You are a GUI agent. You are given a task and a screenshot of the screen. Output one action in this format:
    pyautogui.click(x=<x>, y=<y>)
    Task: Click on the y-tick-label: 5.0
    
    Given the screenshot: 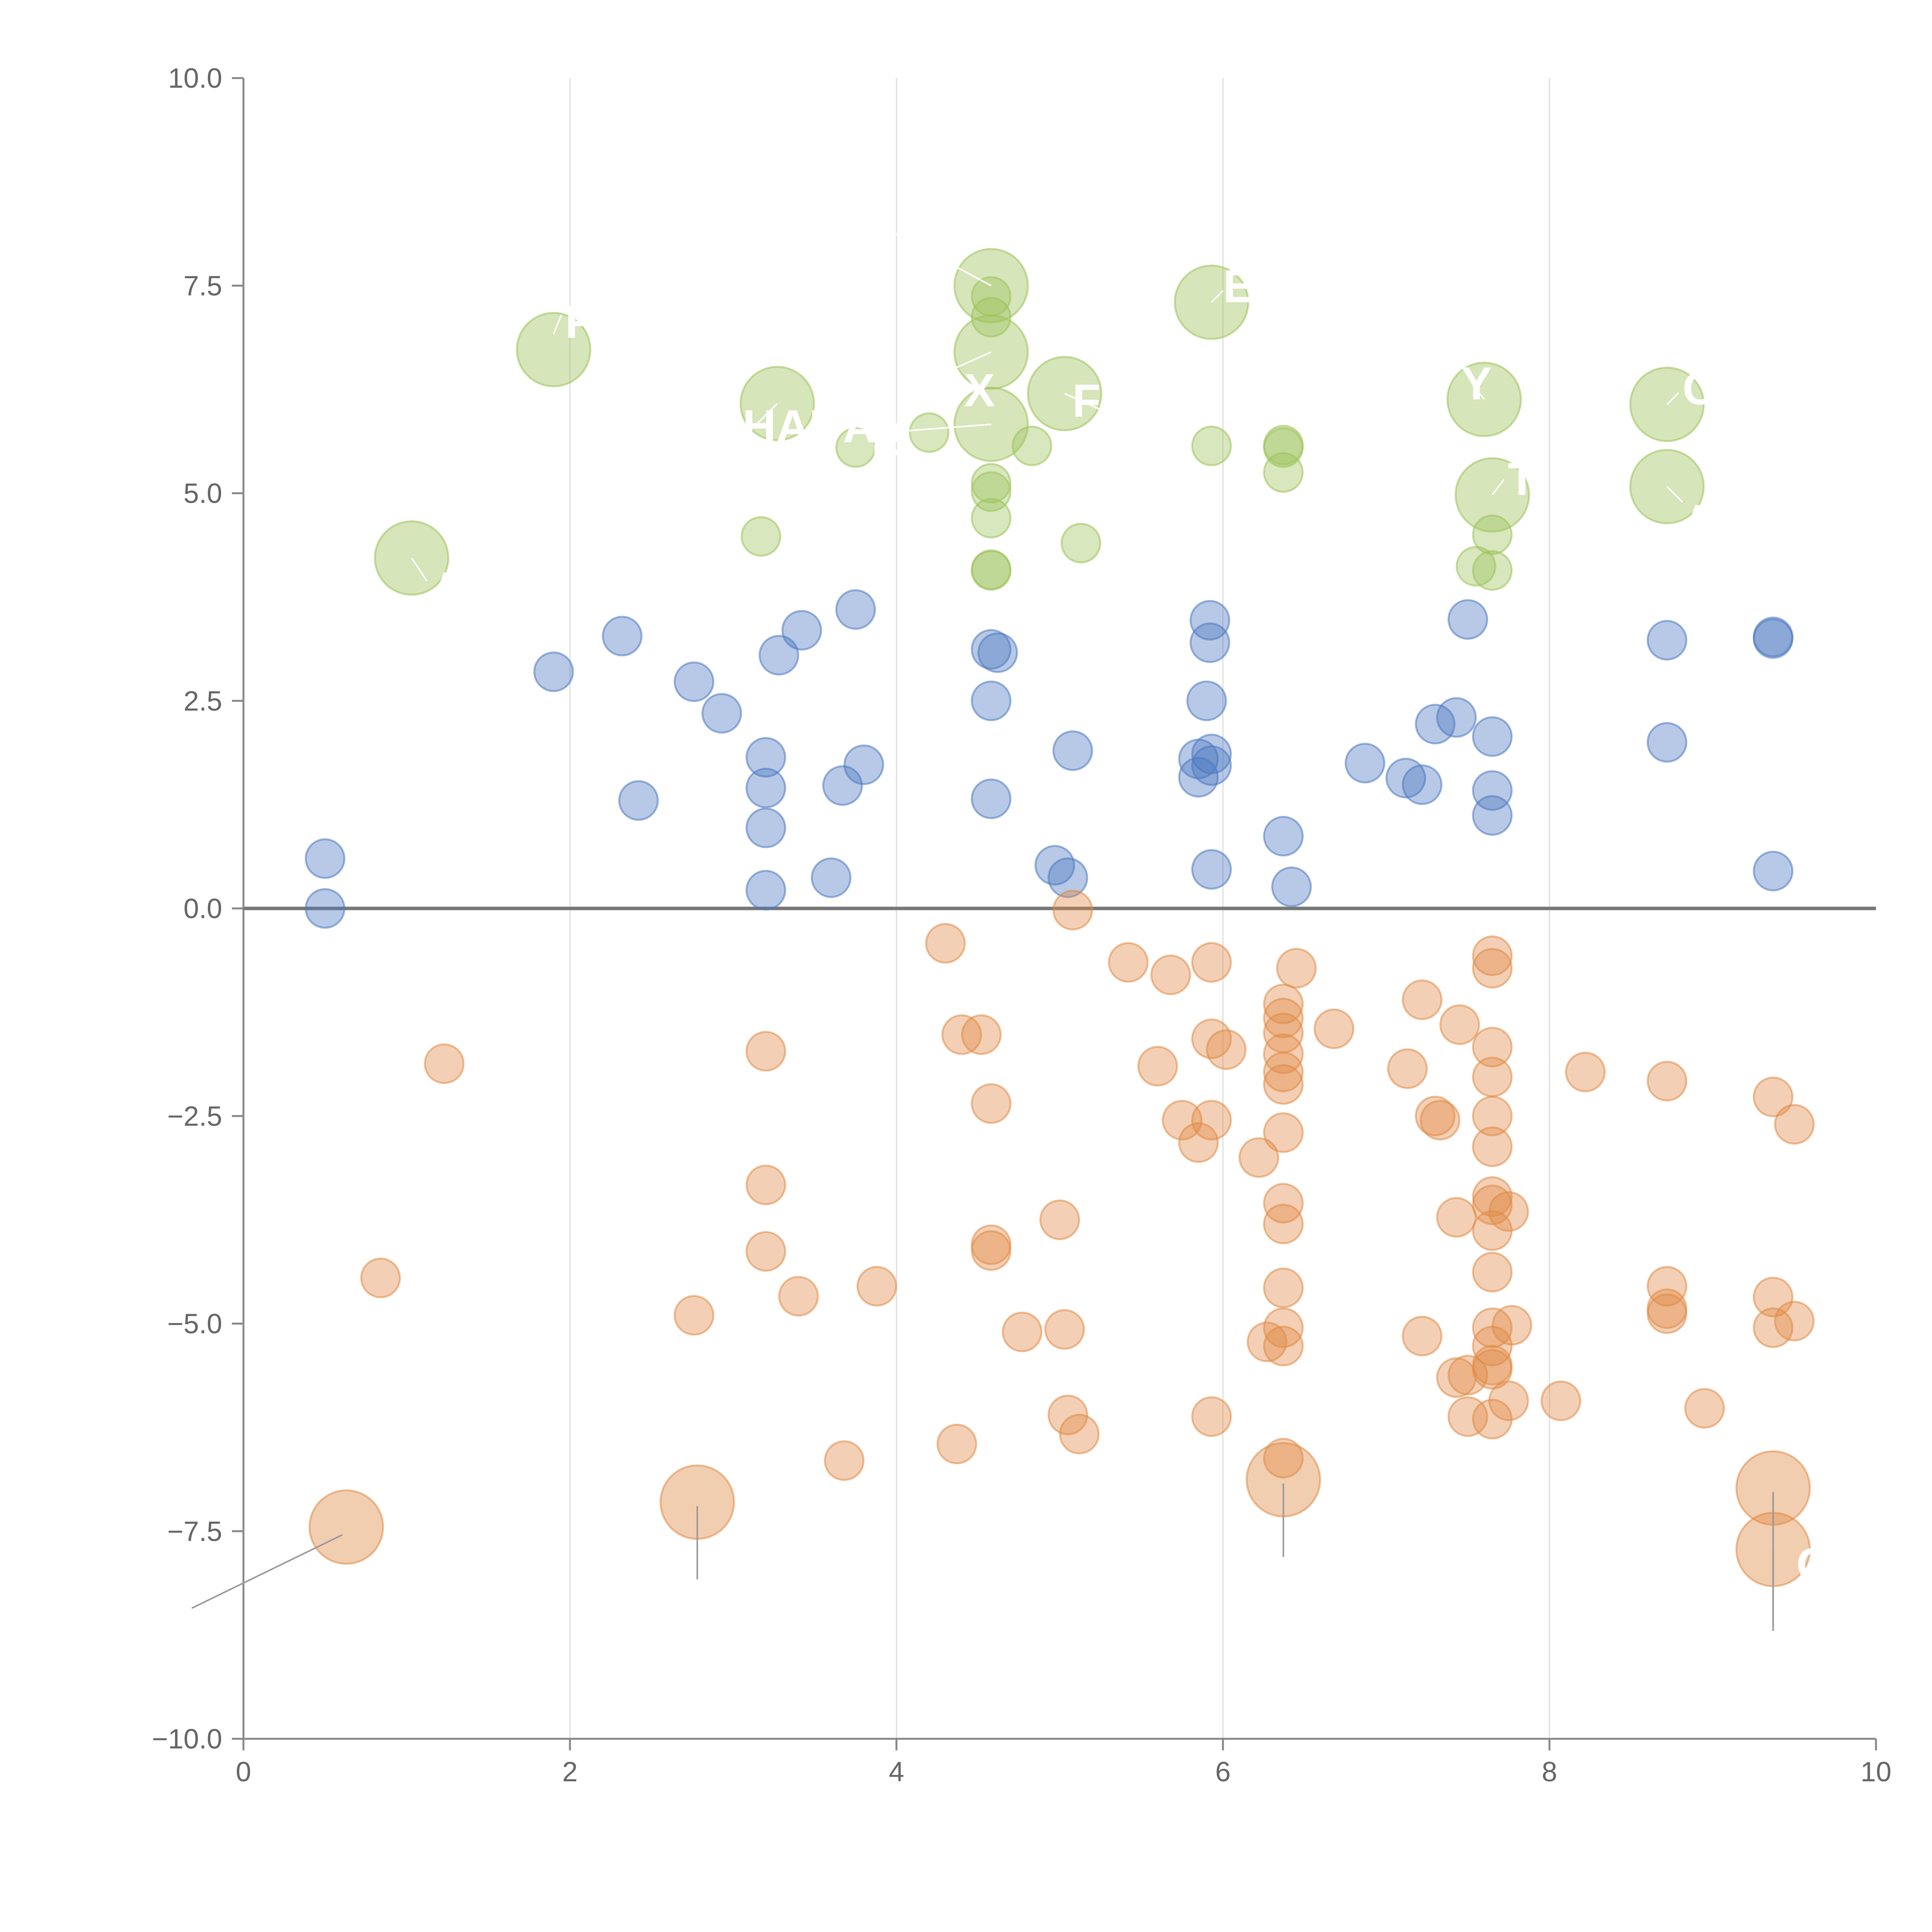 What is the action you would take?
    pyautogui.click(x=203, y=493)
    